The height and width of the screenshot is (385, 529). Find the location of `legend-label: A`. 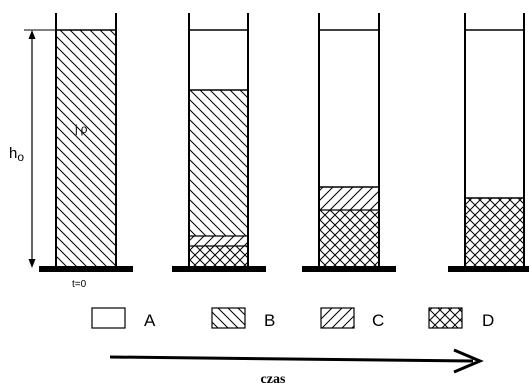

legend-label: A is located at coordinates (150, 320).